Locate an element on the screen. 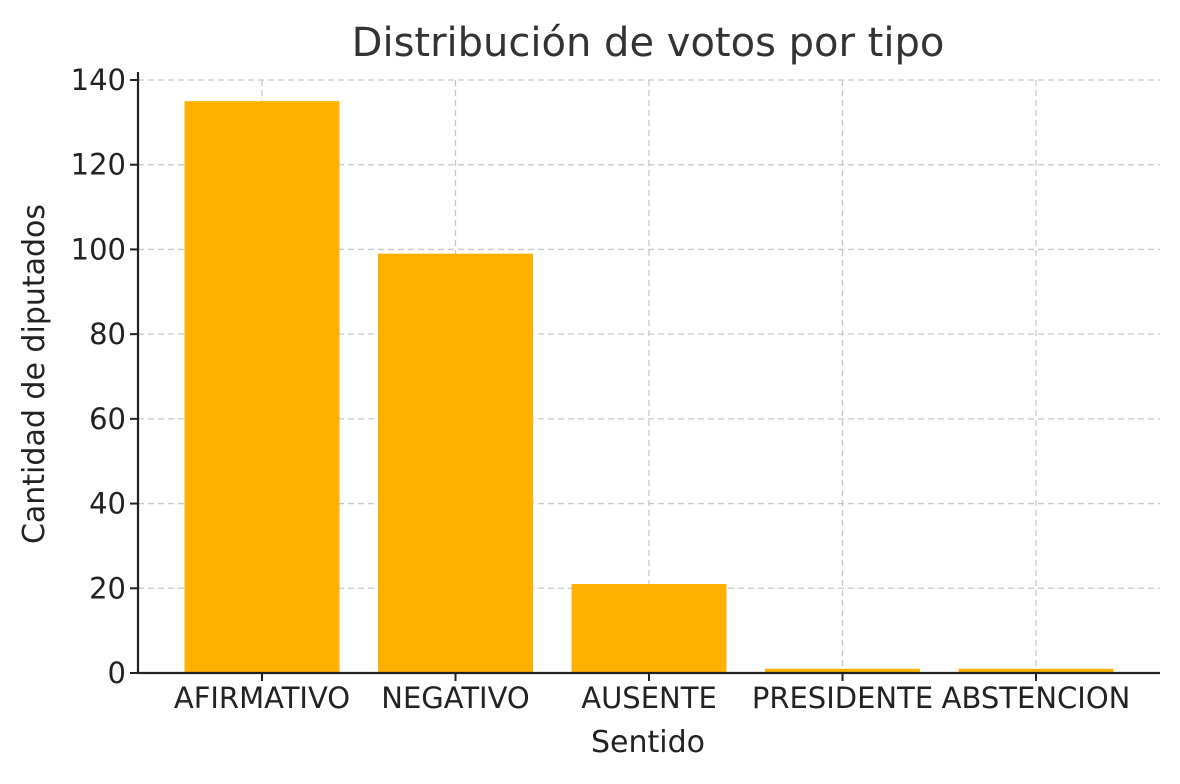  bar-ausente is located at coordinates (649, 628).